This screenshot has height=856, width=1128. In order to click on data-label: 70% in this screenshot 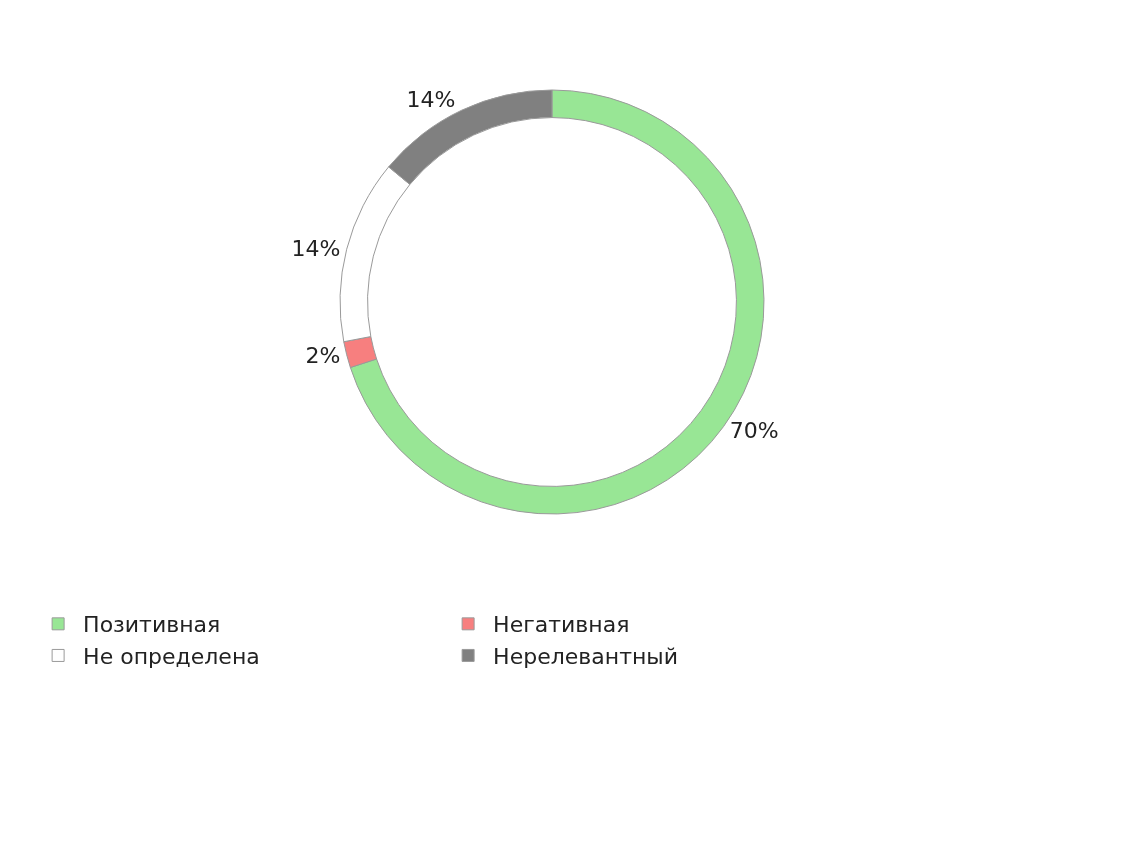, I will do `click(754, 431)`.